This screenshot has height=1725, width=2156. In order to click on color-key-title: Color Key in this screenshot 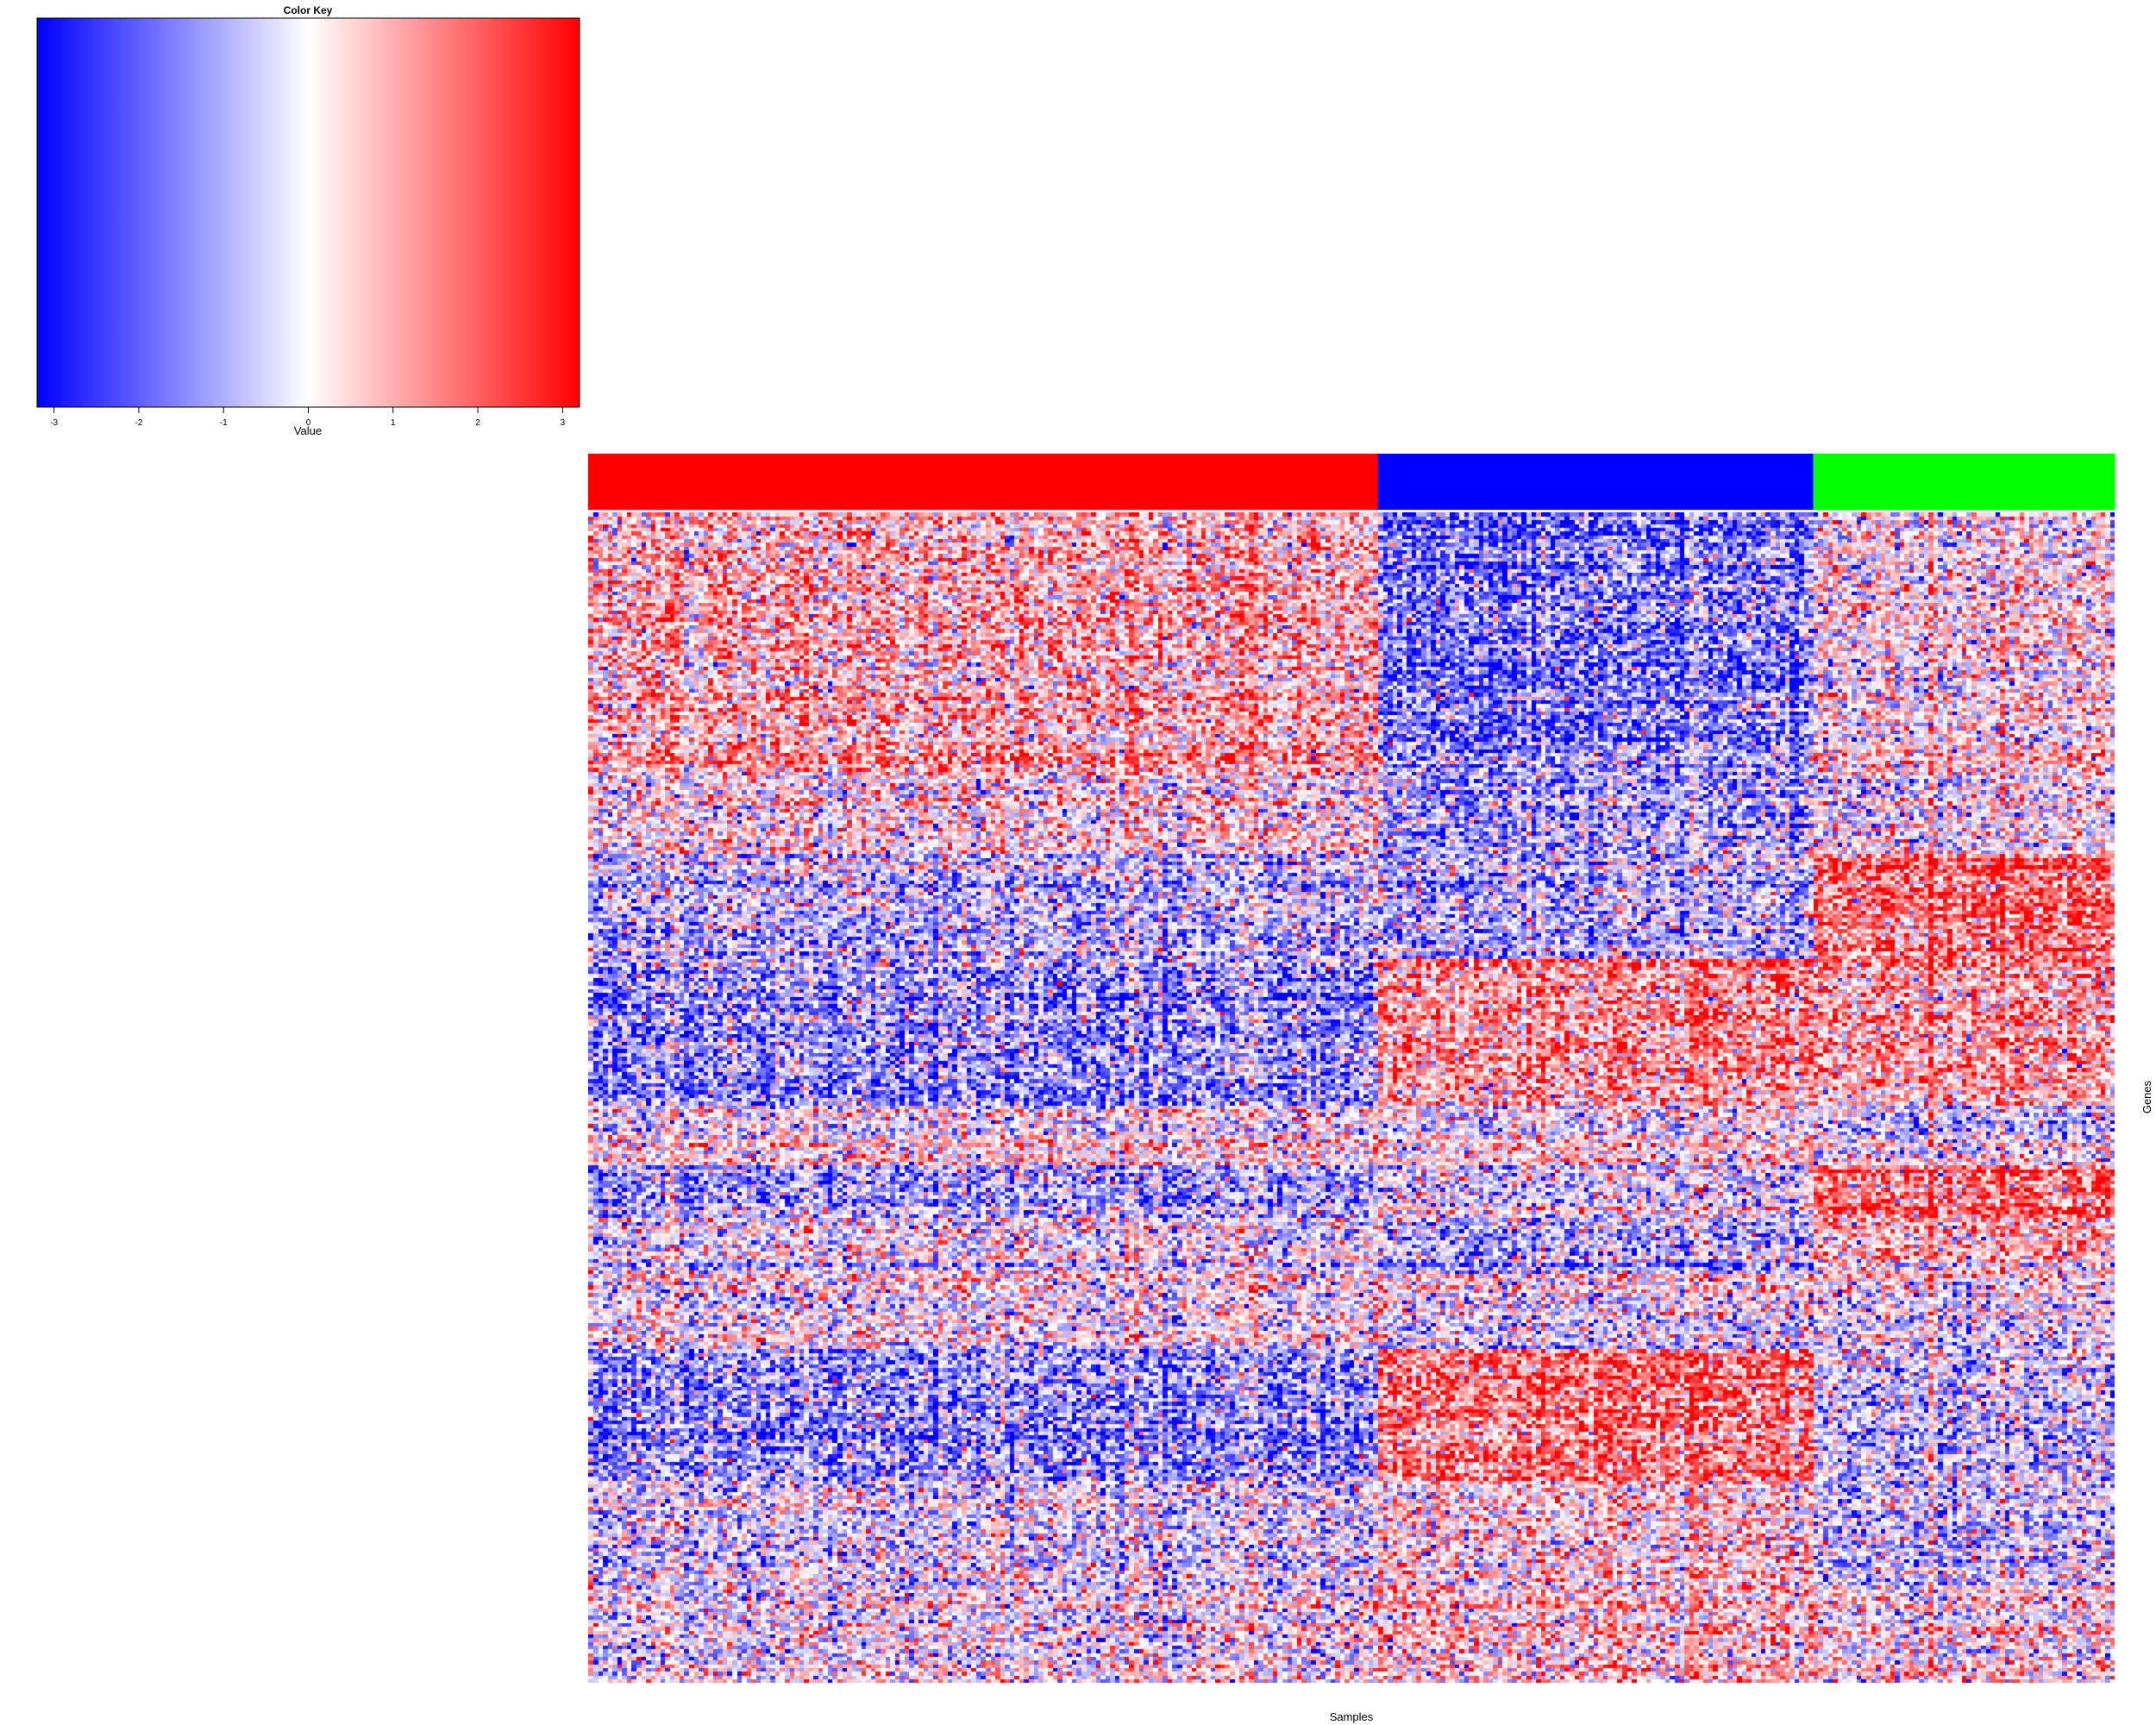, I will do `click(308, 10)`.